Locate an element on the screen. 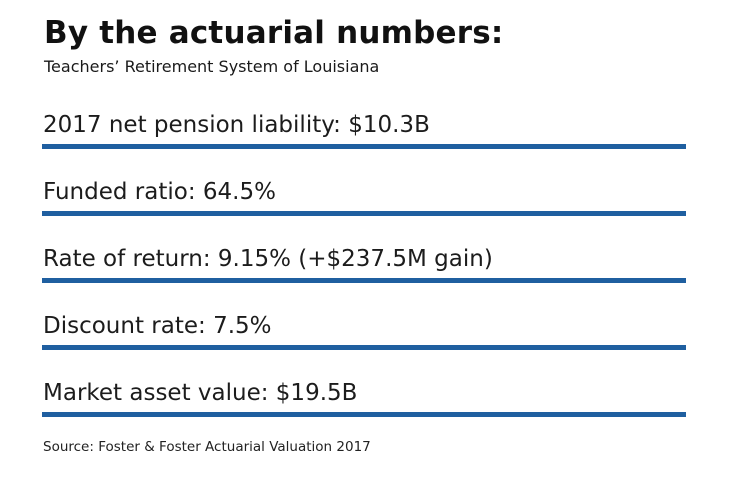 The width and height of the screenshot is (740, 482). stat-label: Discount rate: 7.5% is located at coordinates (157, 326).